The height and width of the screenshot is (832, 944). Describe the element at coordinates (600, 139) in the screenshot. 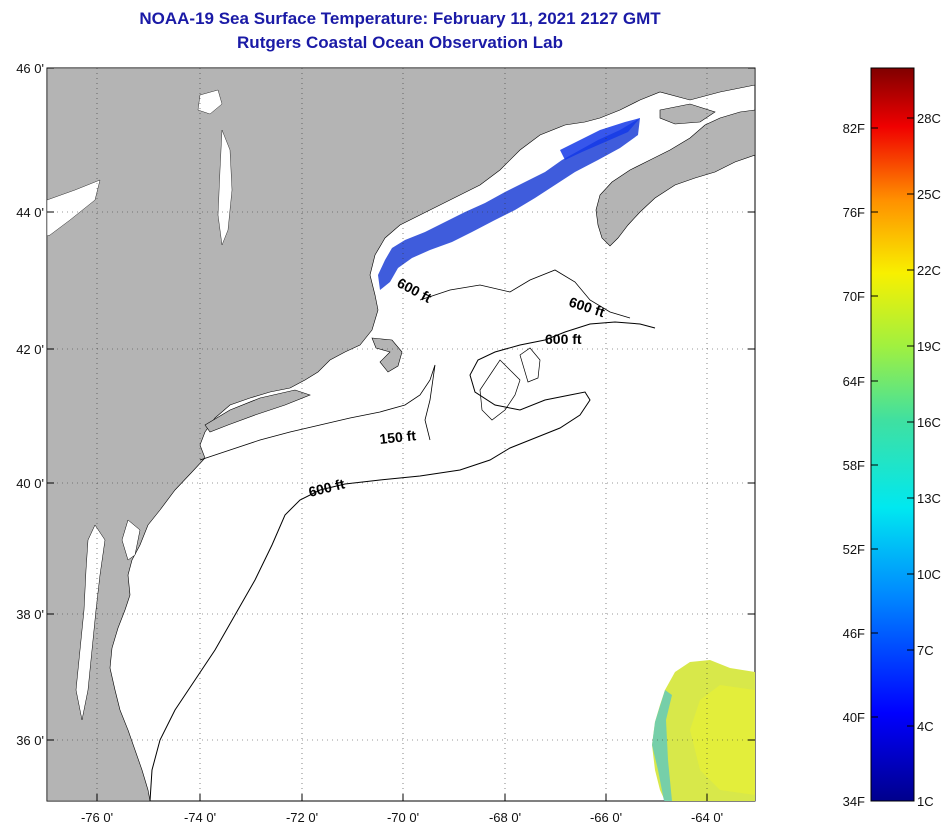

I see `cold-sst-band-edge` at that location.